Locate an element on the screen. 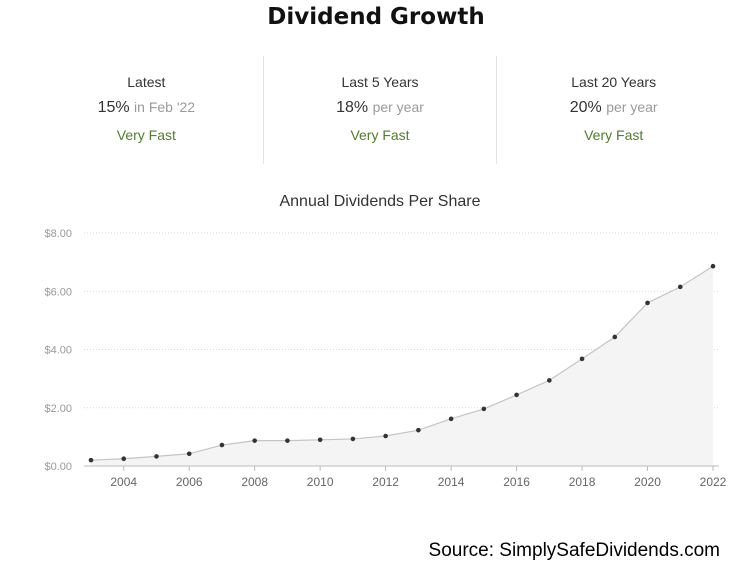  stat-value: 20% is located at coordinates (585, 107).